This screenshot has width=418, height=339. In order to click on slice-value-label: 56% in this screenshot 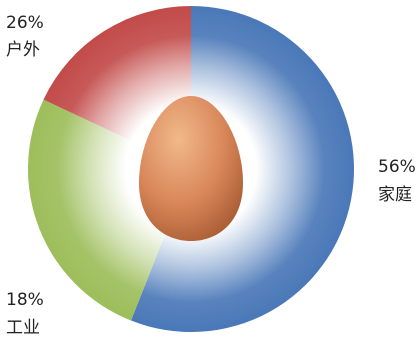, I will do `click(397, 167)`.